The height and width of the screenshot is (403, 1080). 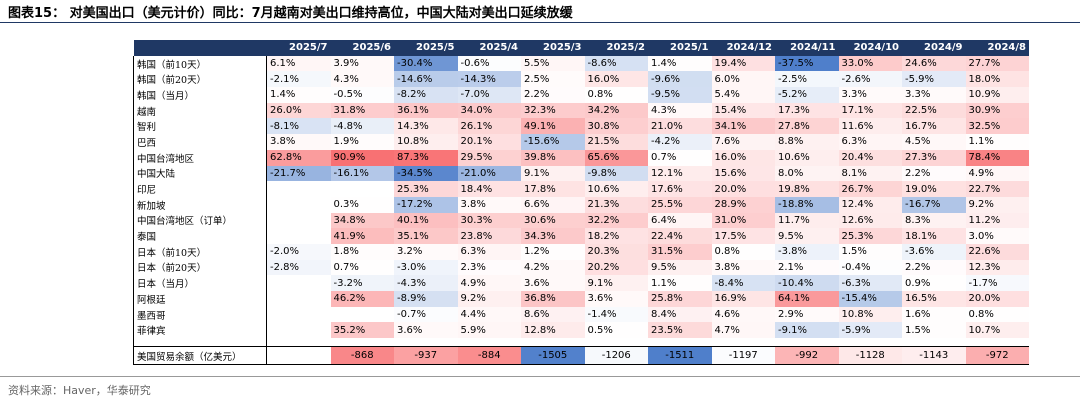 What do you see at coordinates (200, 314) in the screenshot?
I see `row-label: 墨西哥` at bounding box center [200, 314].